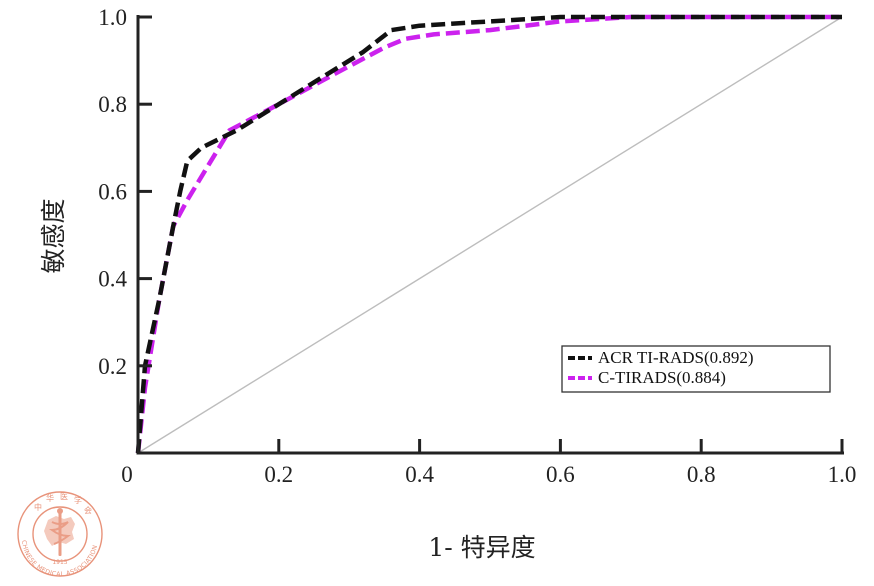  Describe the element at coordinates (112, 279) in the screenshot. I see `y-tick-label: 0.4` at that location.